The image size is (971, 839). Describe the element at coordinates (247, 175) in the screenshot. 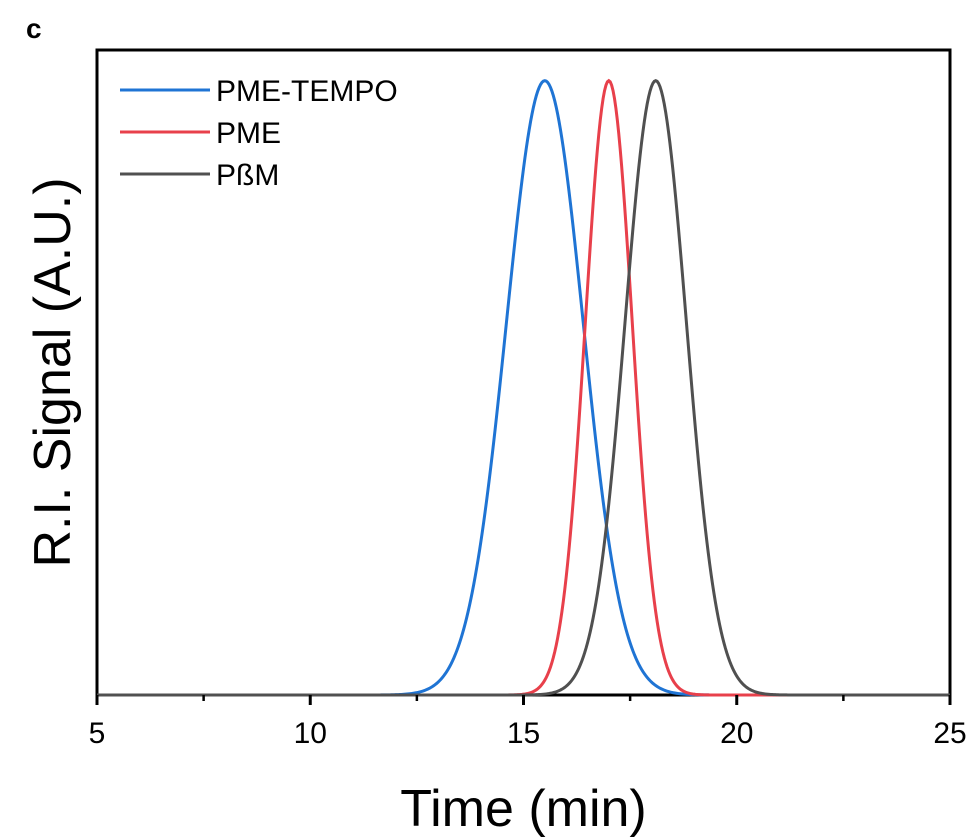

I see `legend-label-2: PßM` at that location.